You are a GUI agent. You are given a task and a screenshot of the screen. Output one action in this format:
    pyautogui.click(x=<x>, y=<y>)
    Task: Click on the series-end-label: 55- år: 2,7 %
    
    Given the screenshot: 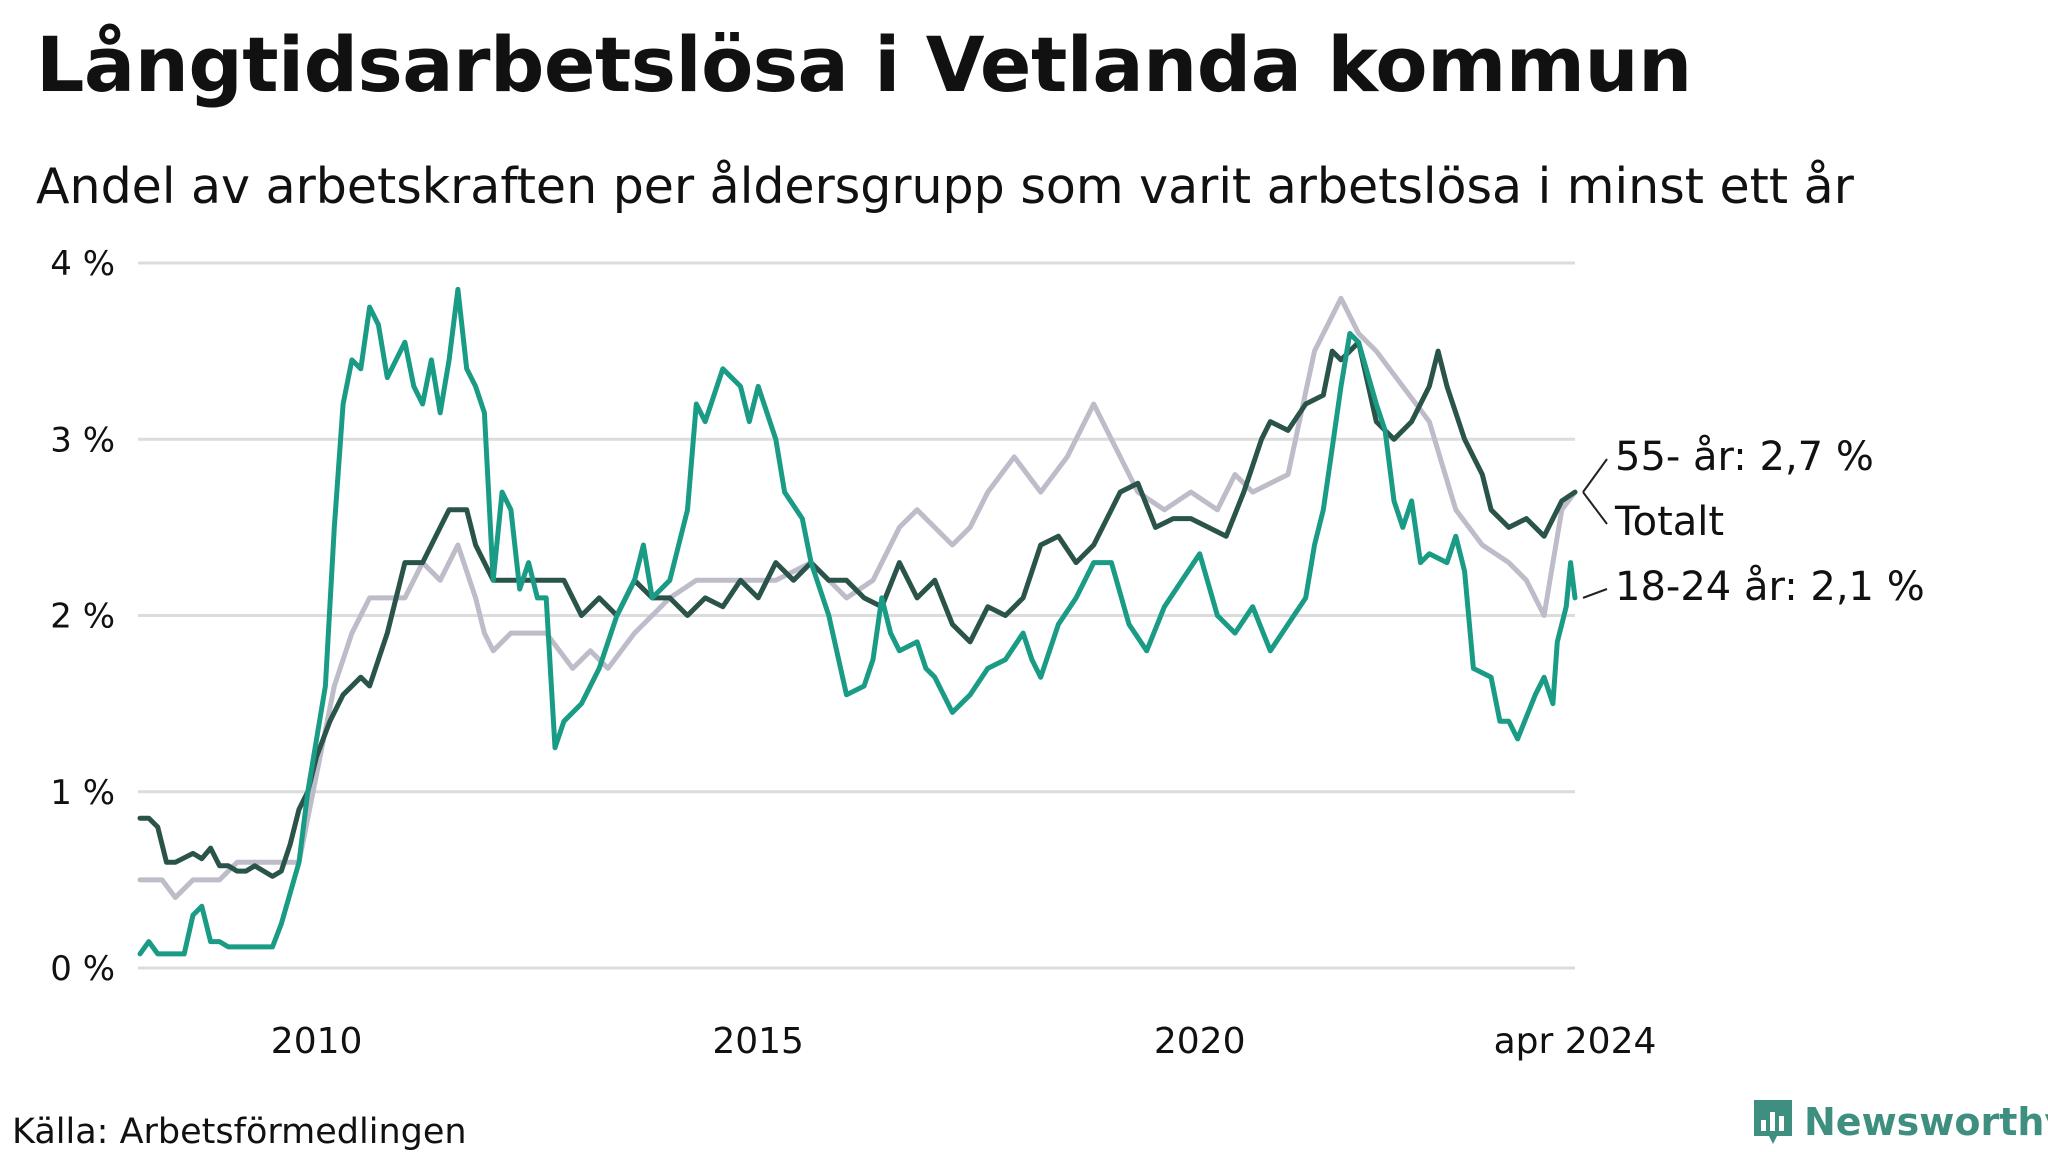 What is the action you would take?
    pyautogui.click(x=1744, y=457)
    